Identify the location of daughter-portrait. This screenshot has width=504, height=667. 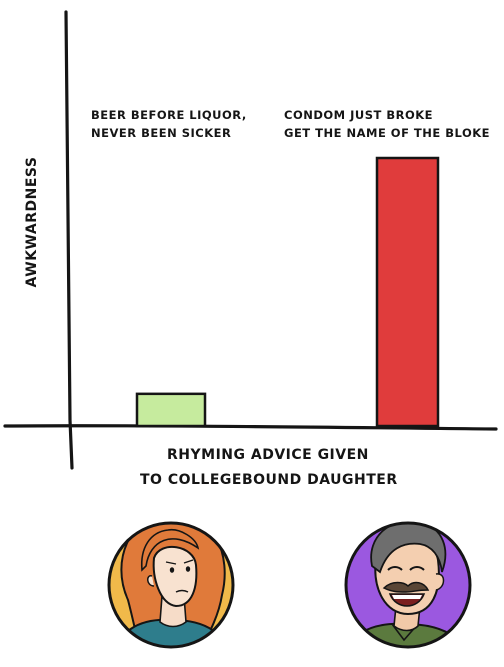
(171, 585).